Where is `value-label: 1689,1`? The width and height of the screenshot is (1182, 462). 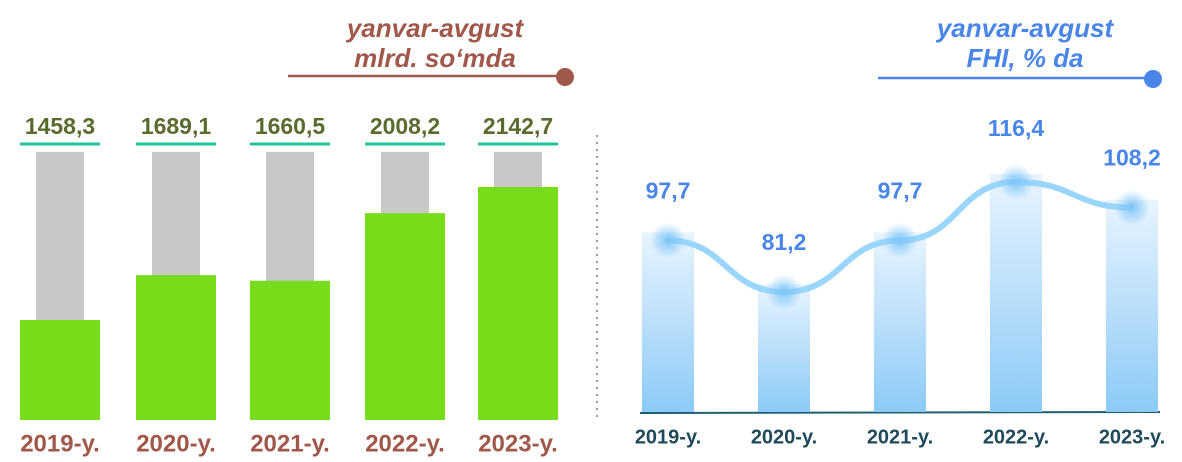
value-label: 1689,1 is located at coordinates (176, 126).